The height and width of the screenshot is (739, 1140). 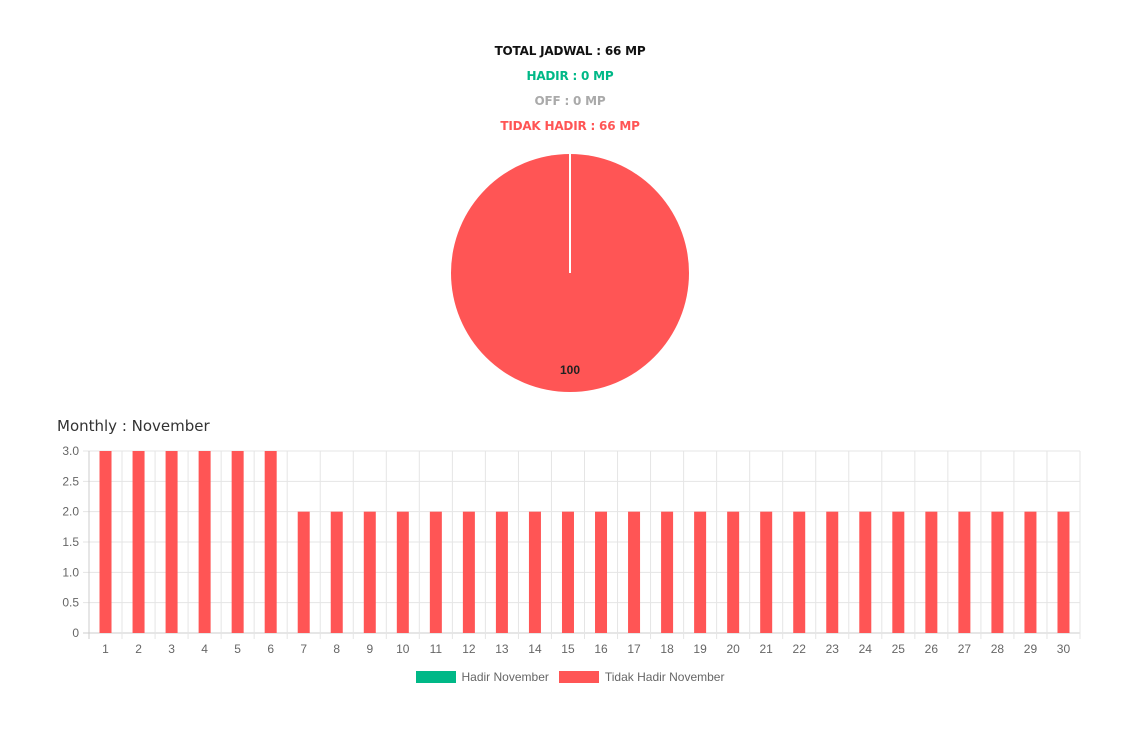 I want to click on x-tick-label: 1, so click(x=105, y=649).